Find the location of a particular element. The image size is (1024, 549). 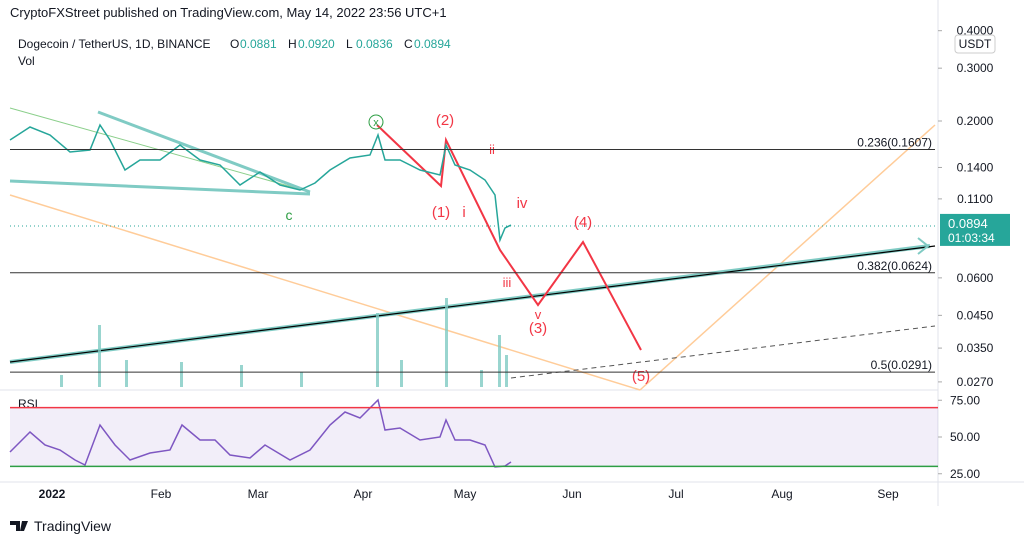

time-label: Feb is located at coordinates (161, 494).